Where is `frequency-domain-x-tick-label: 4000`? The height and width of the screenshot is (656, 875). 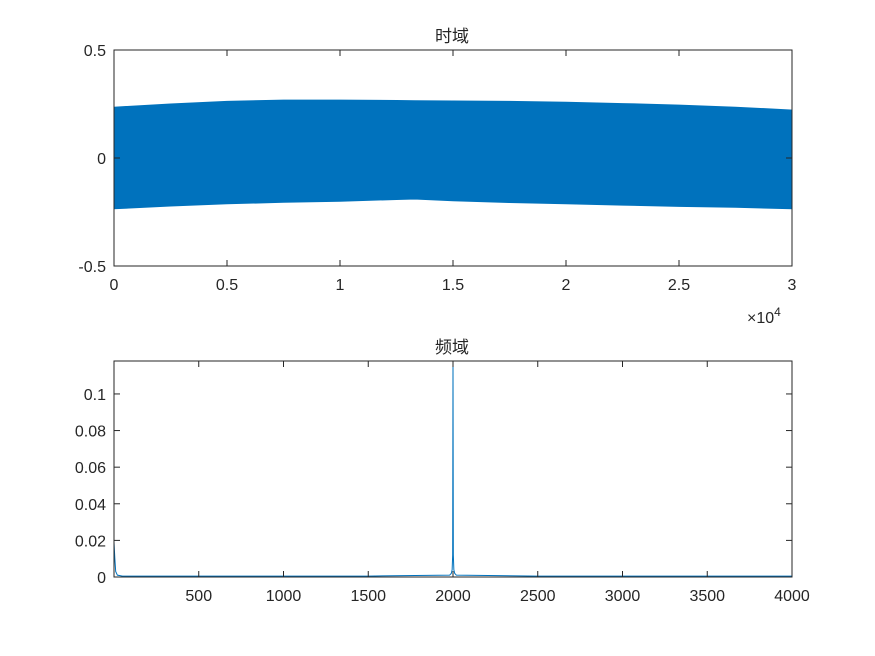
frequency-domain-x-tick-label: 4000 is located at coordinates (792, 596).